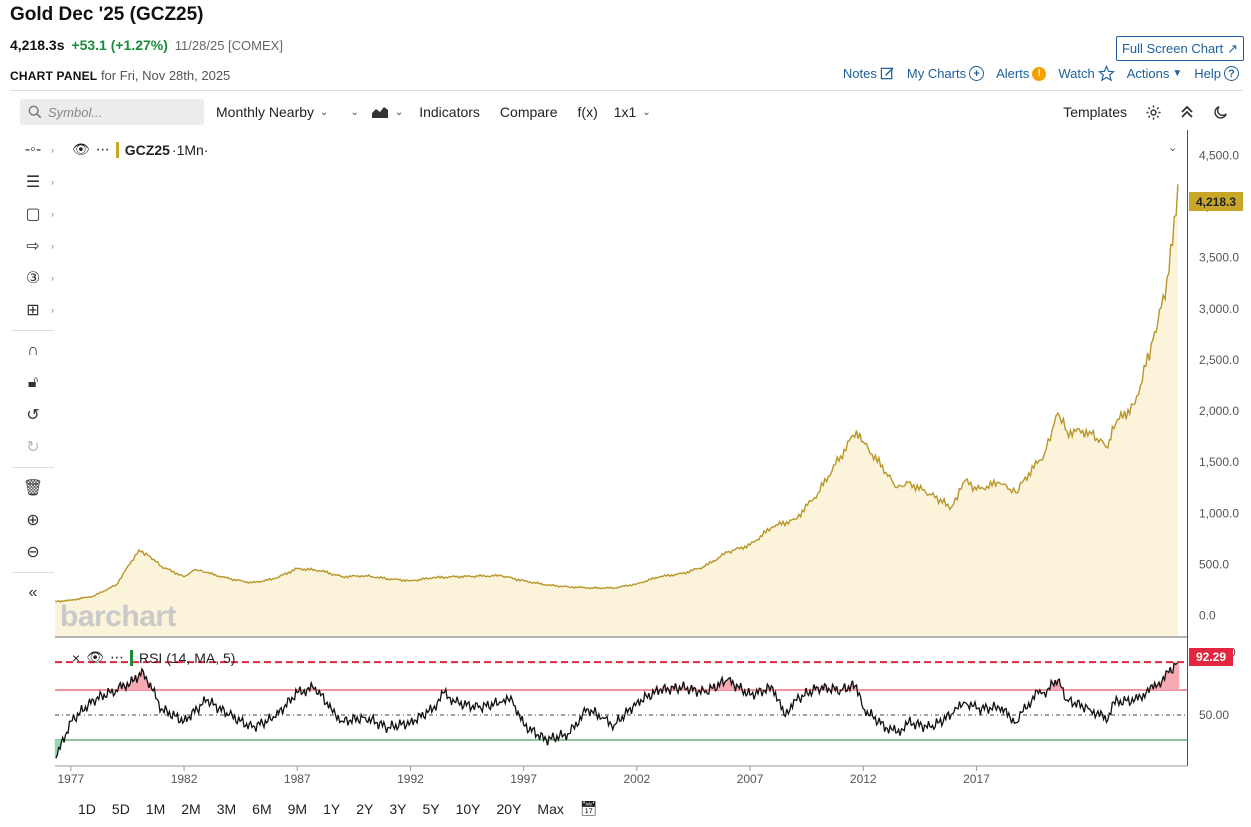  Describe the element at coordinates (226, 808) in the screenshot. I see `range-button-3m: 3M` at that location.